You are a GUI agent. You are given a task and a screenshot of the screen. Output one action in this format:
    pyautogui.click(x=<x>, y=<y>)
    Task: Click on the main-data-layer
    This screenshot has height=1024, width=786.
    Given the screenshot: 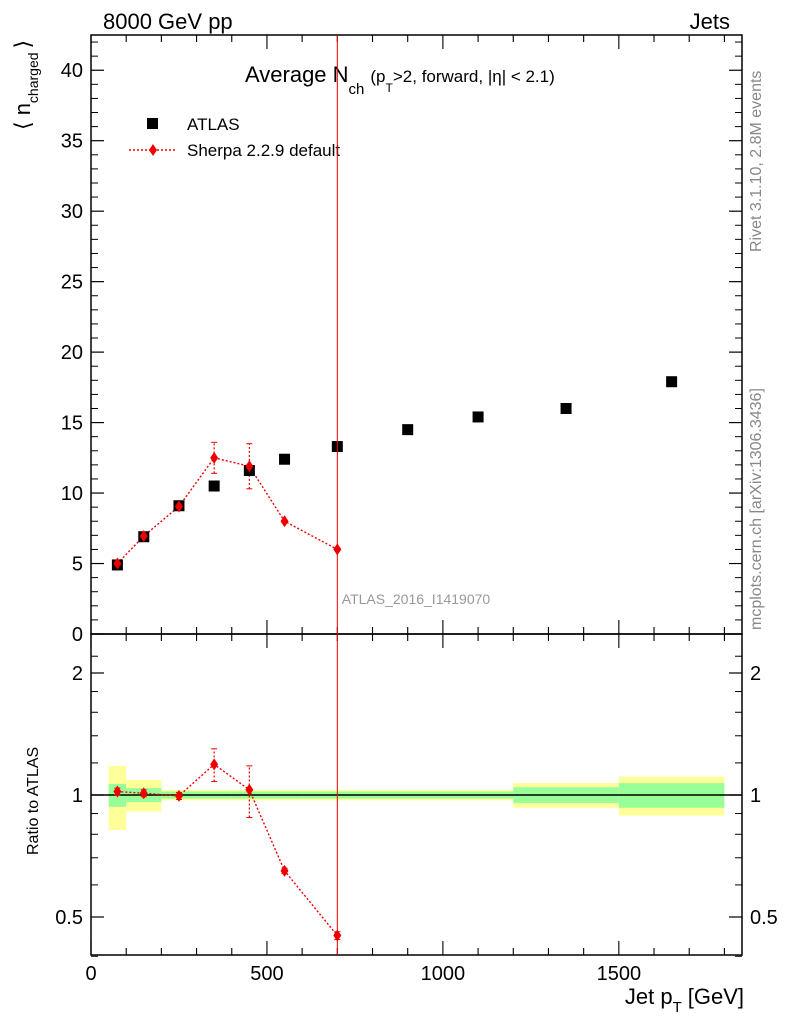 What is the action you would take?
    pyautogui.click(x=394, y=473)
    